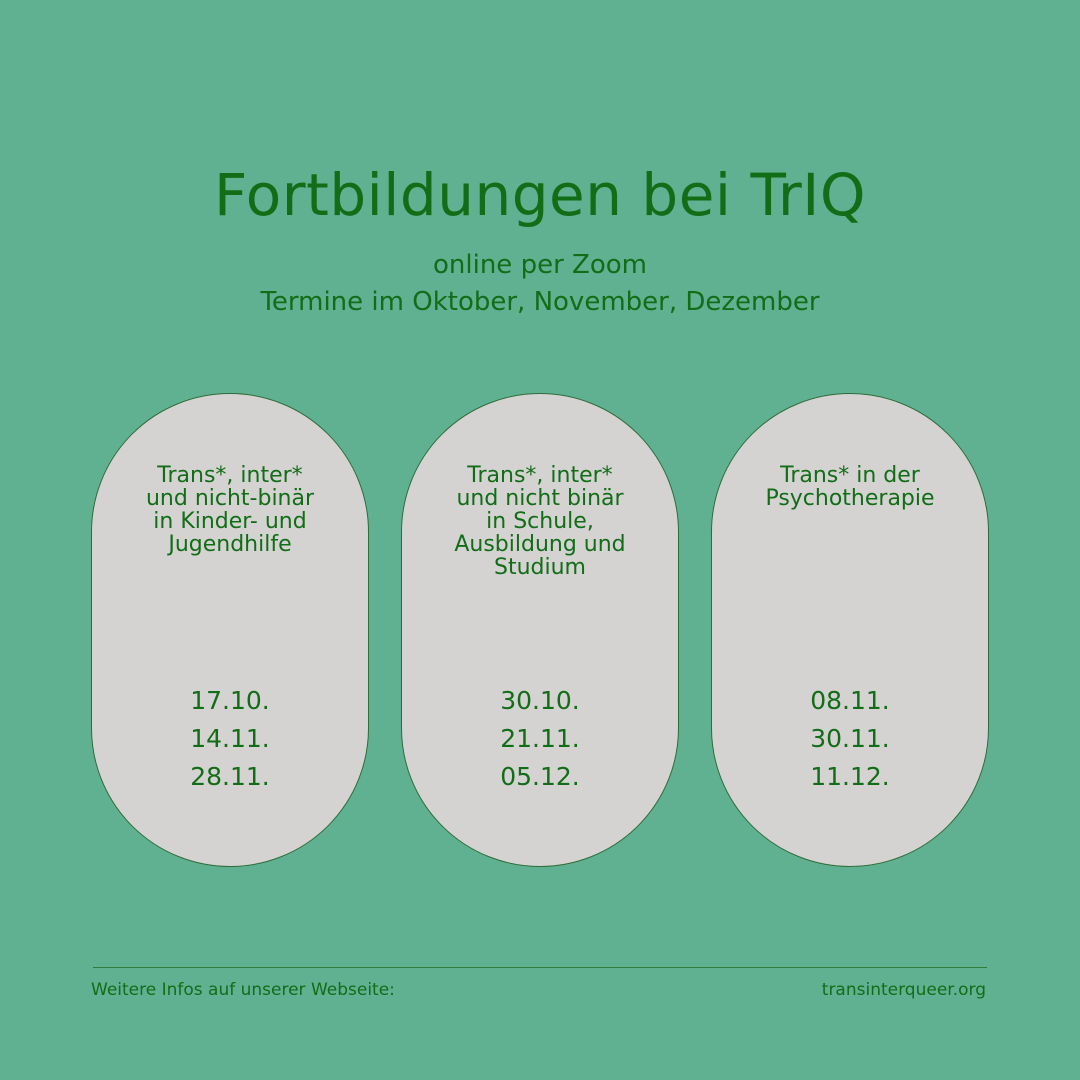 The height and width of the screenshot is (1080, 1080). What do you see at coordinates (540, 302) in the screenshot?
I see `dates-subtitle: Termine im Oktober, November, Dezember` at bounding box center [540, 302].